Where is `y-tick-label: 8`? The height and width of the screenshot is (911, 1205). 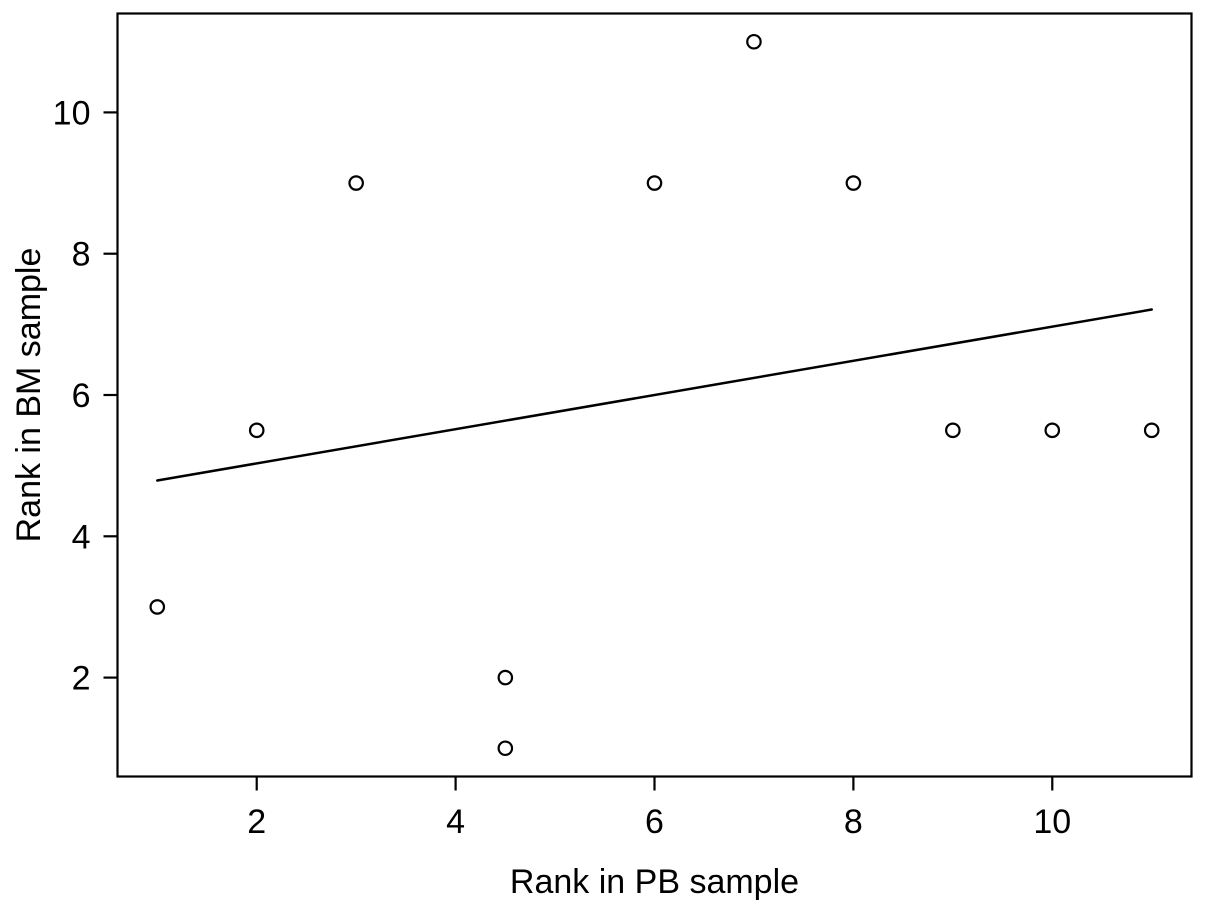
y-tick-label: 8 is located at coordinates (81, 255).